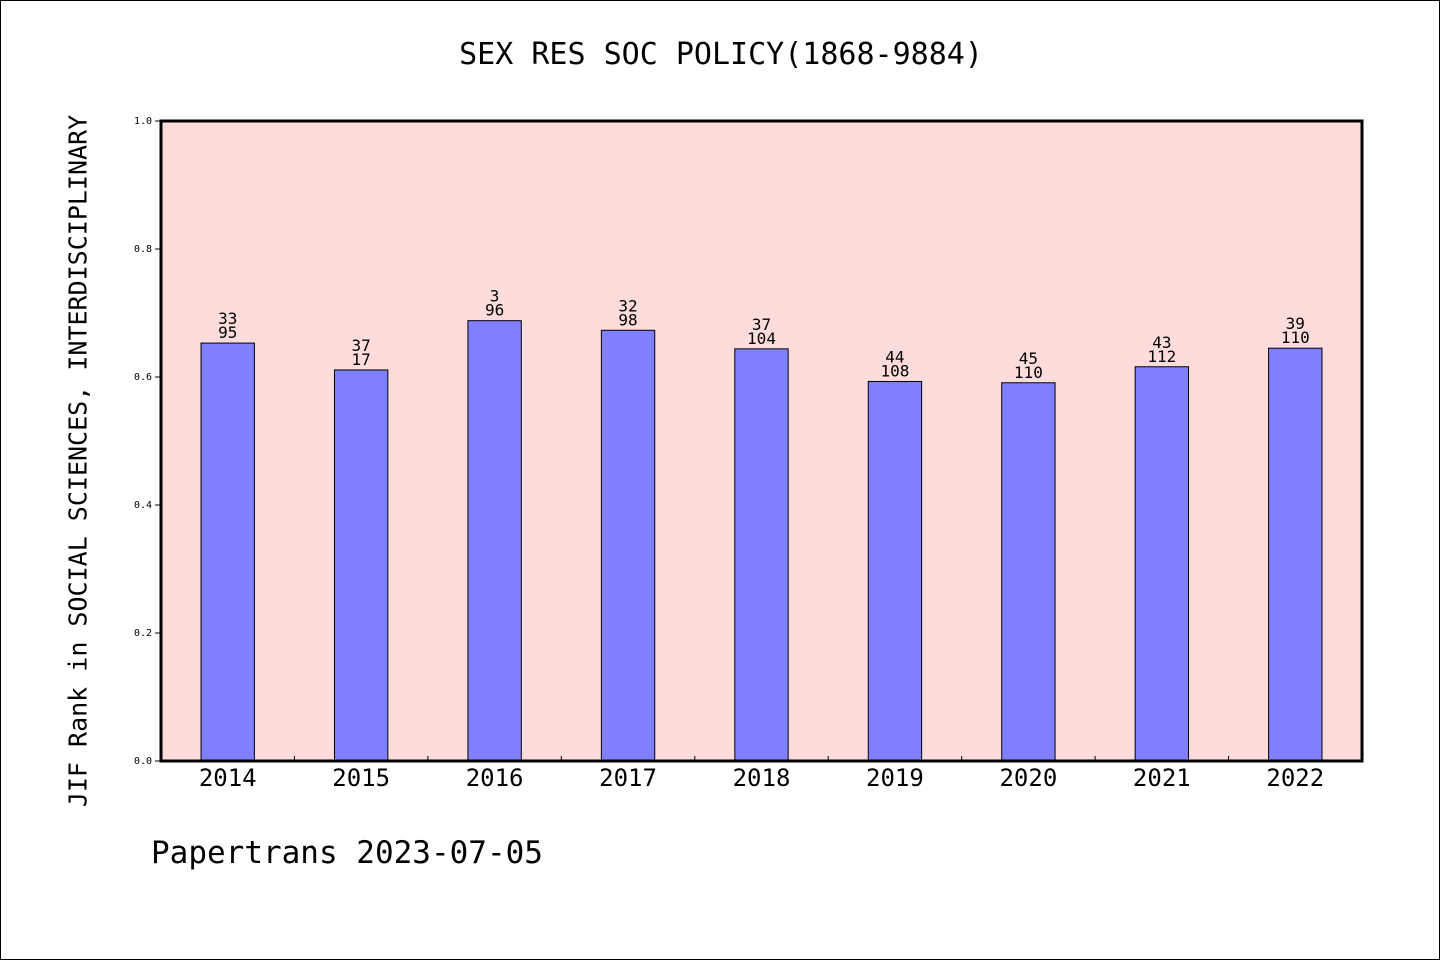  I want to click on chart-title: SEX RES SOC POLICY(1868-9884), so click(721, 54).